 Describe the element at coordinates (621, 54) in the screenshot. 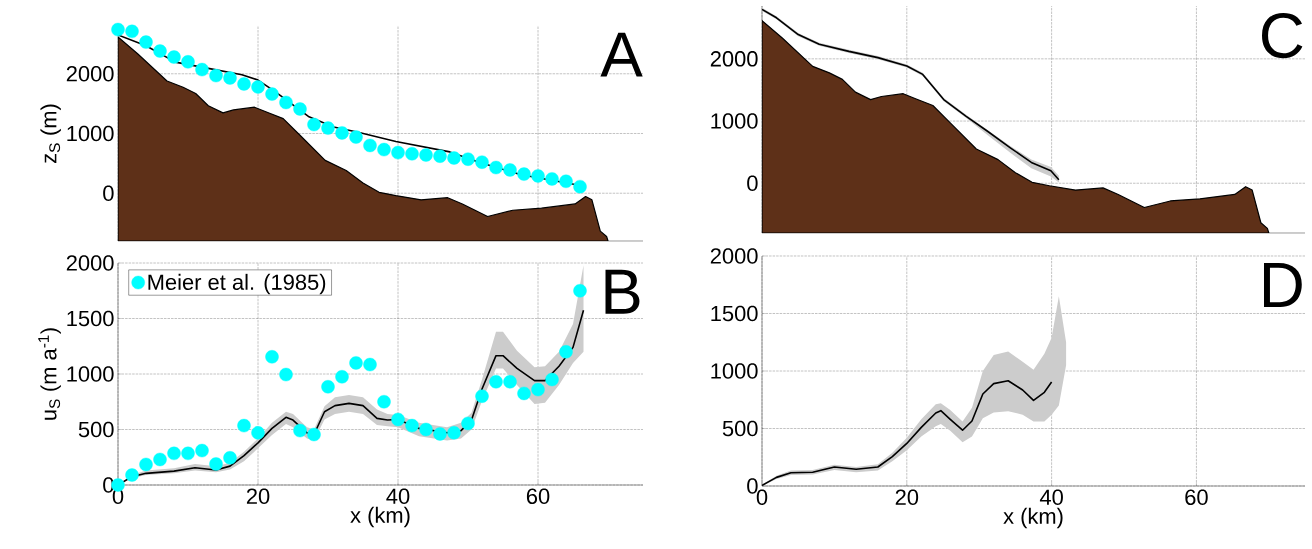

I see `chart-title: A` at that location.